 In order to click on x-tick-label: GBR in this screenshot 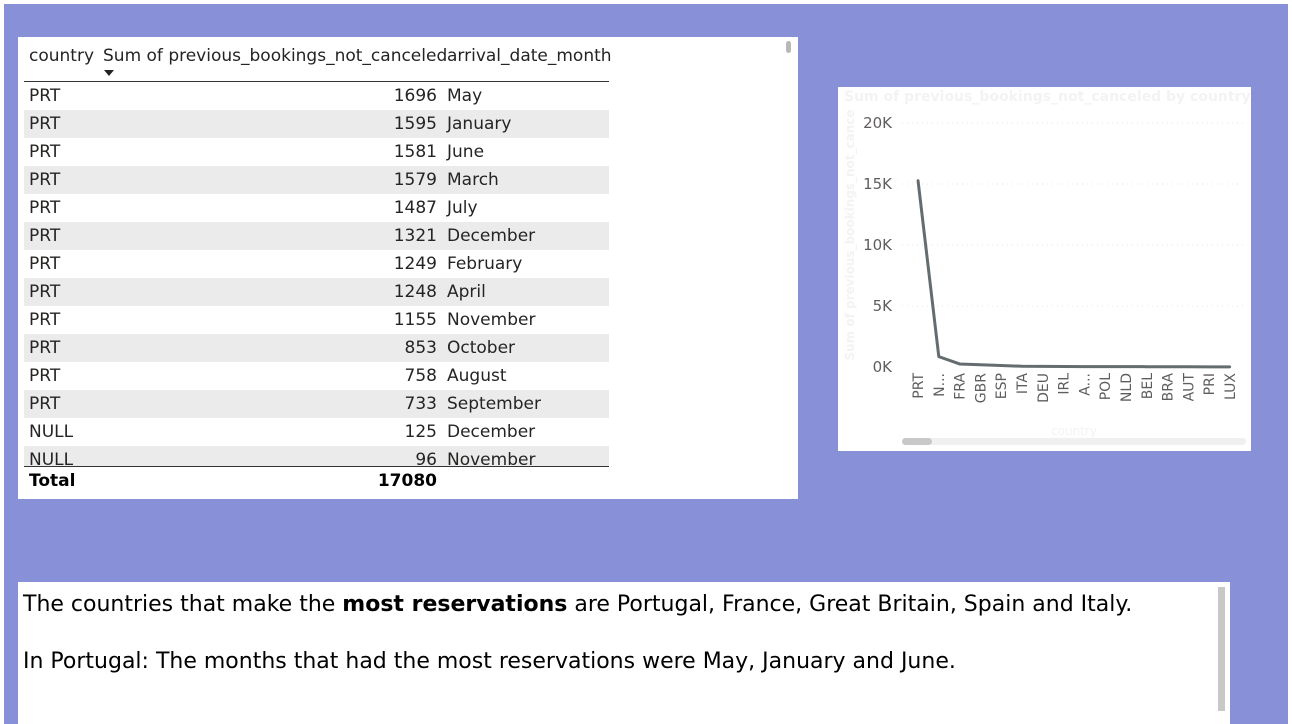, I will do `click(981, 388)`.